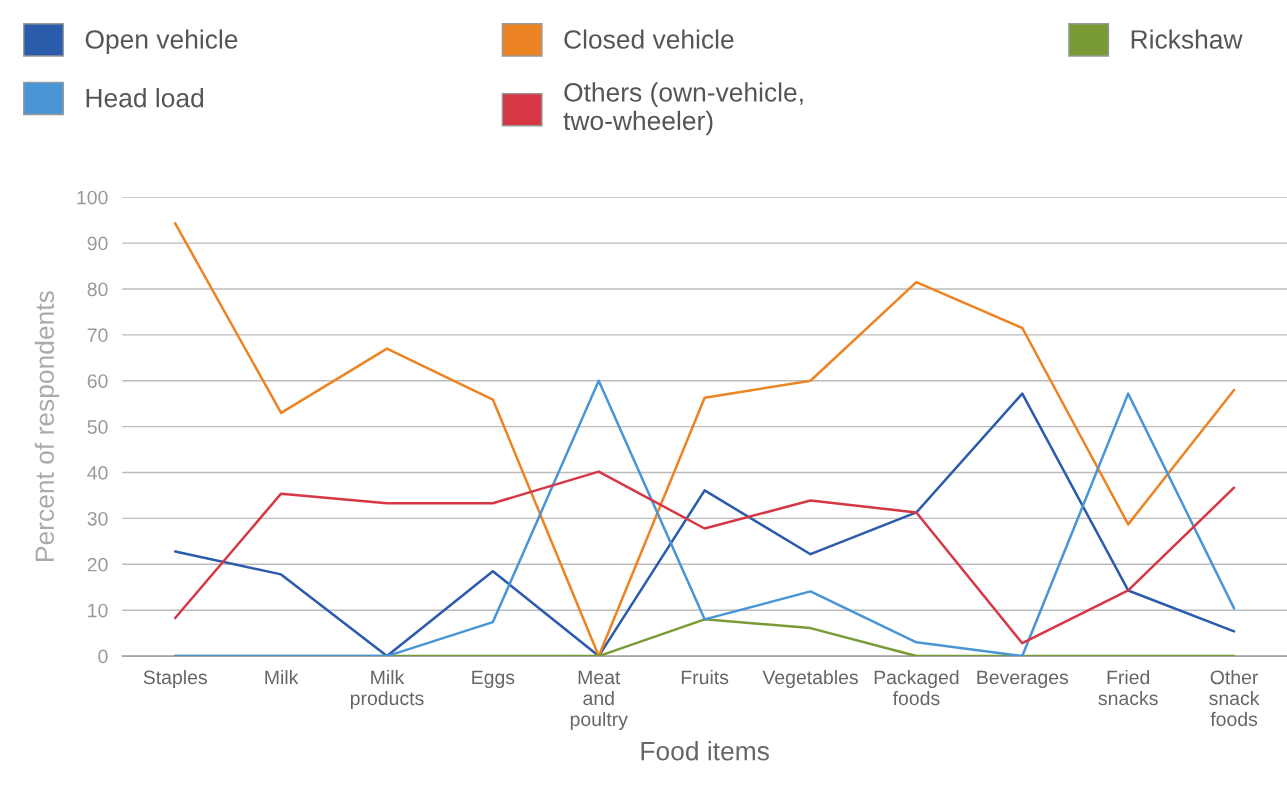 This screenshot has width=1287, height=805. What do you see at coordinates (175, 679) in the screenshot?
I see `x-tick-label: Staples` at bounding box center [175, 679].